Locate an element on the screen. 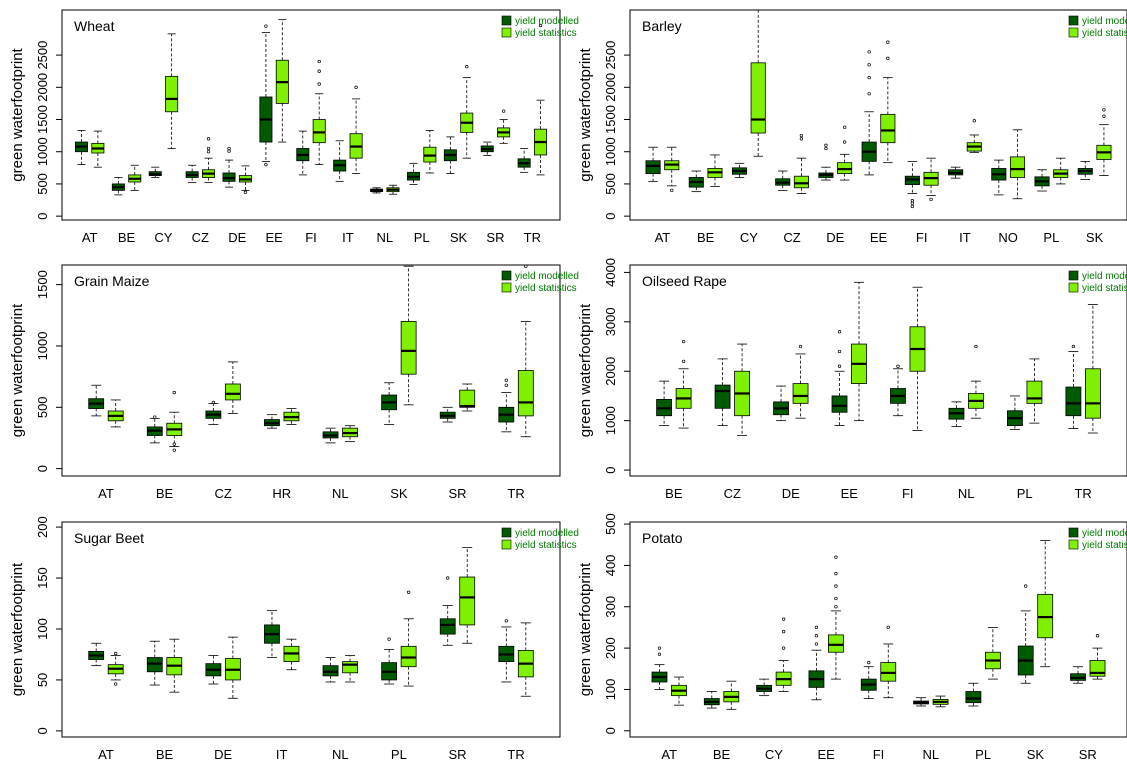 This screenshot has width=1127, height=763. x-tick-label: TR is located at coordinates (1082, 493).